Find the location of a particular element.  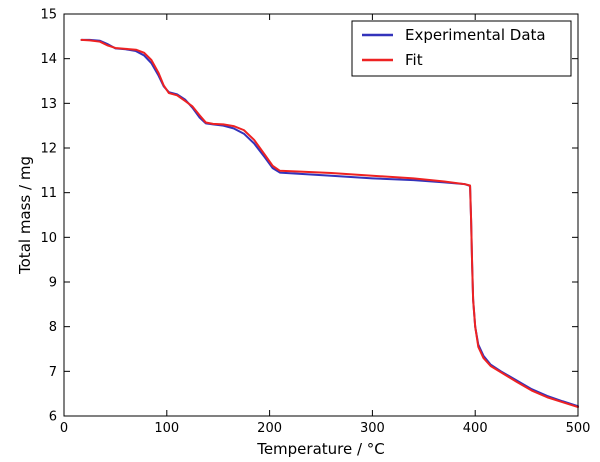

legend-box is located at coordinates (461, 48).